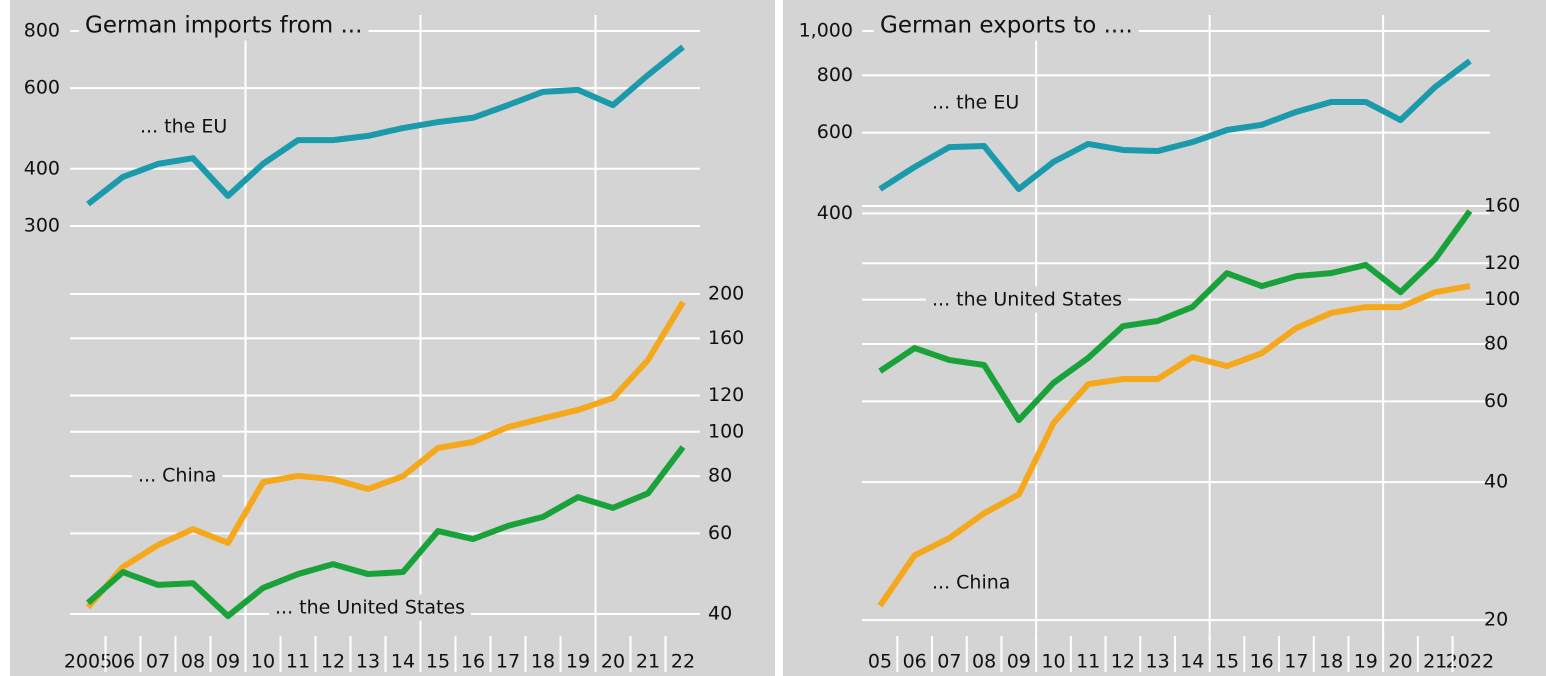  What do you see at coordinates (1470, 662) in the screenshot?
I see `x-tick-label: 2022` at bounding box center [1470, 662].